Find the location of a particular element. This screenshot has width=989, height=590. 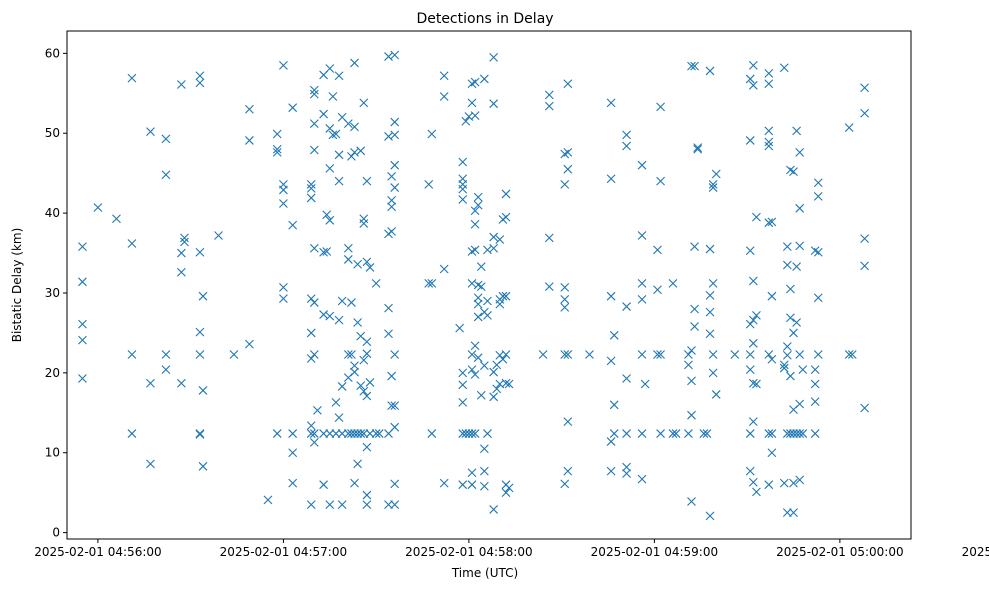

y-tick-label: 60 is located at coordinates (52, 53).